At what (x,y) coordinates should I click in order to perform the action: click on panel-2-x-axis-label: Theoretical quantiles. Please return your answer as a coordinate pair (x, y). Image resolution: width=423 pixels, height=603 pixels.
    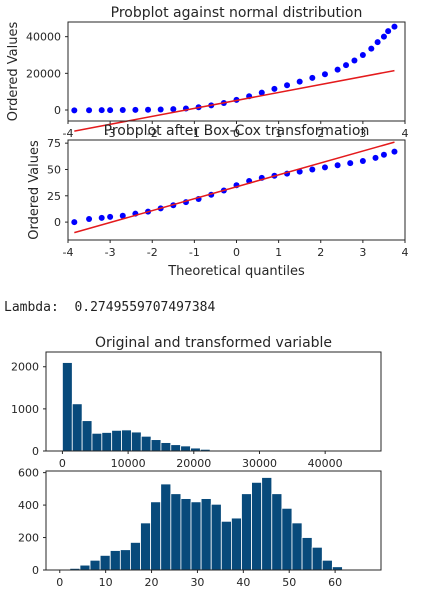
    Looking at the image, I should click on (236, 271).